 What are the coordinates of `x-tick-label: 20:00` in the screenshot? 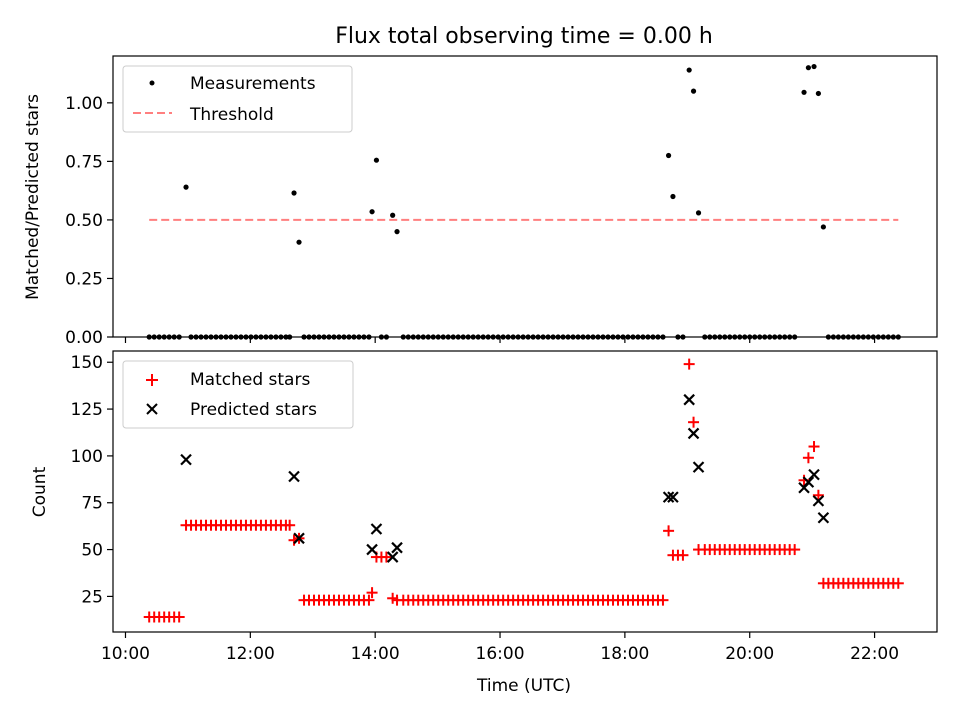 It's located at (749, 654).